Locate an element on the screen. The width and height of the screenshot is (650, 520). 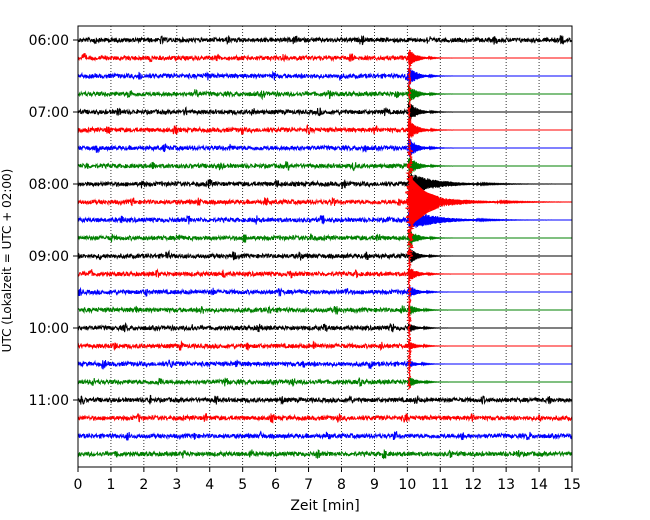
x-tick-label-0: 0 is located at coordinates (78, 485).